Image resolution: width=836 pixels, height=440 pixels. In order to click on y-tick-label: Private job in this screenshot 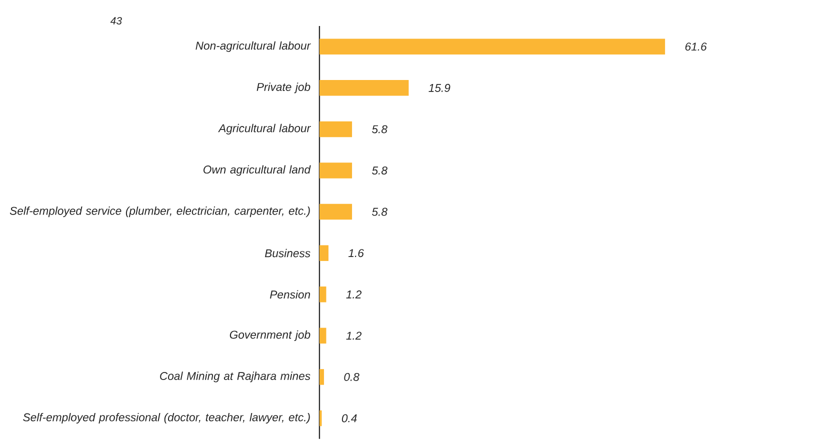, I will do `click(283, 88)`.